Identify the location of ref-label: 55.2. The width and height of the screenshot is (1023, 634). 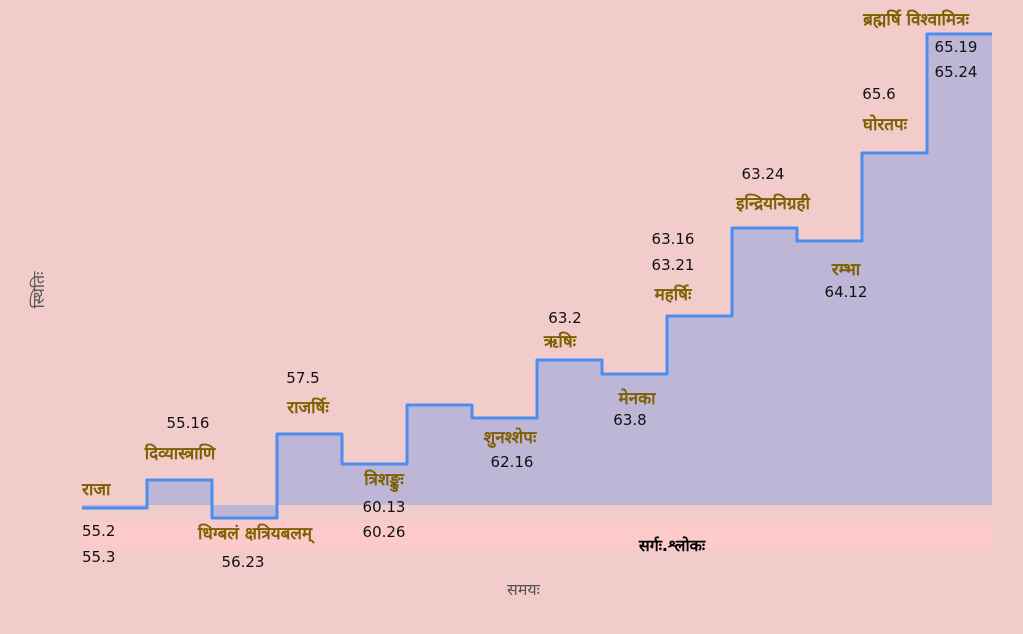
(99, 531).